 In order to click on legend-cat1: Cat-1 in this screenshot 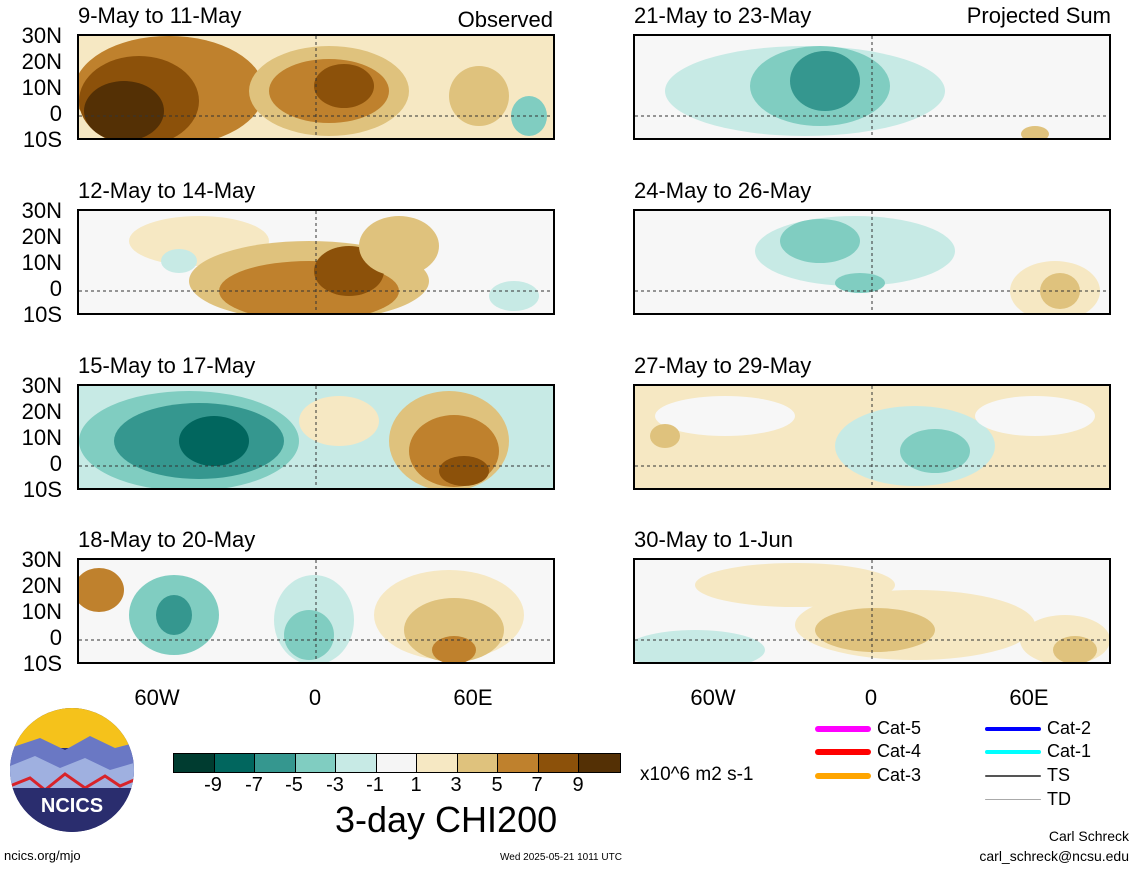, I will do `click(1038, 751)`.